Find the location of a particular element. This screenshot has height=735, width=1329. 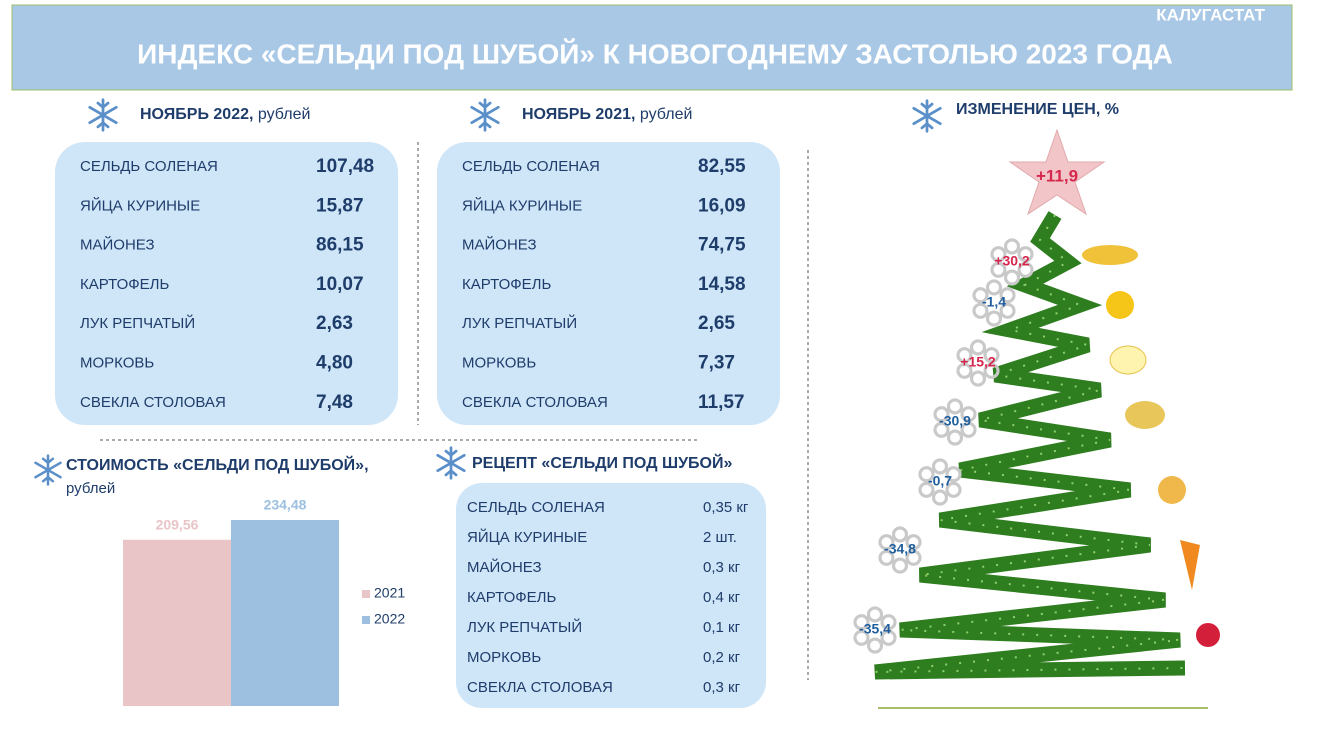

row-value: 0,35 кг is located at coordinates (726, 507).